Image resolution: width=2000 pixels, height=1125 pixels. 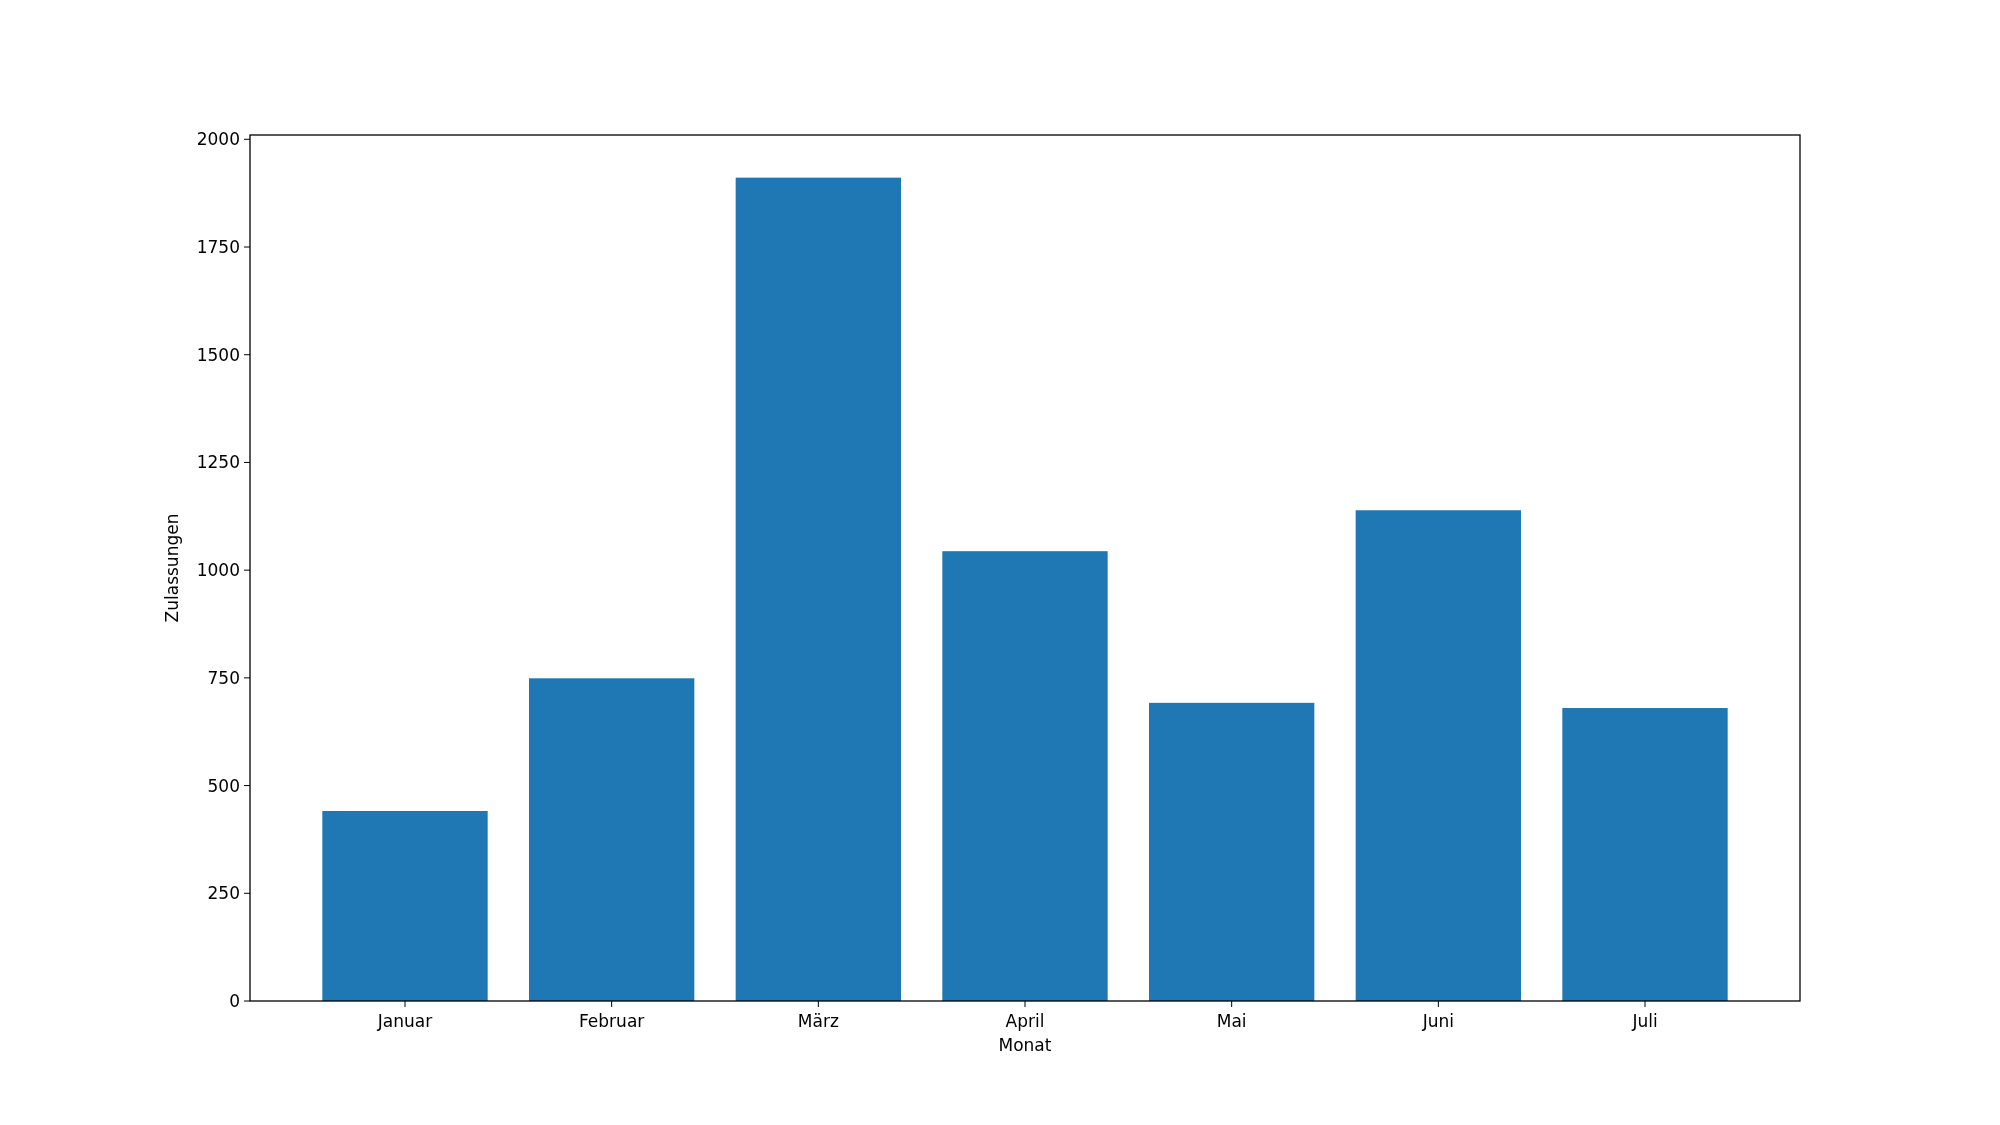 I want to click on y-tick-label: 2000, so click(x=218, y=139).